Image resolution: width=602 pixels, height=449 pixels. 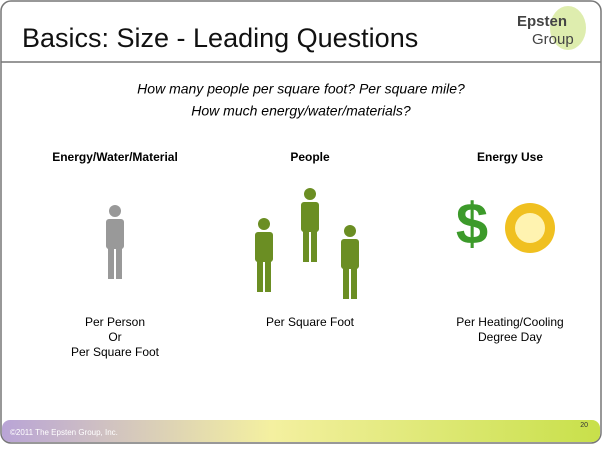 What do you see at coordinates (301, 431) in the screenshot?
I see `footer-bar` at bounding box center [301, 431].